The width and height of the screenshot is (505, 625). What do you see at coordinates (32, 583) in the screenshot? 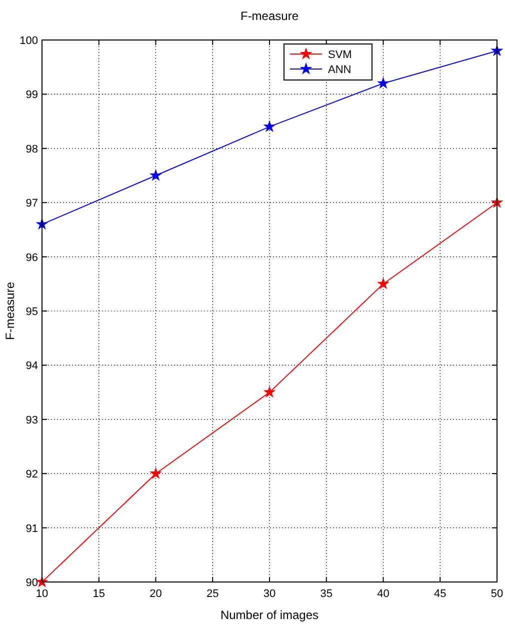
I see `y-tick-label: 90` at bounding box center [32, 583].